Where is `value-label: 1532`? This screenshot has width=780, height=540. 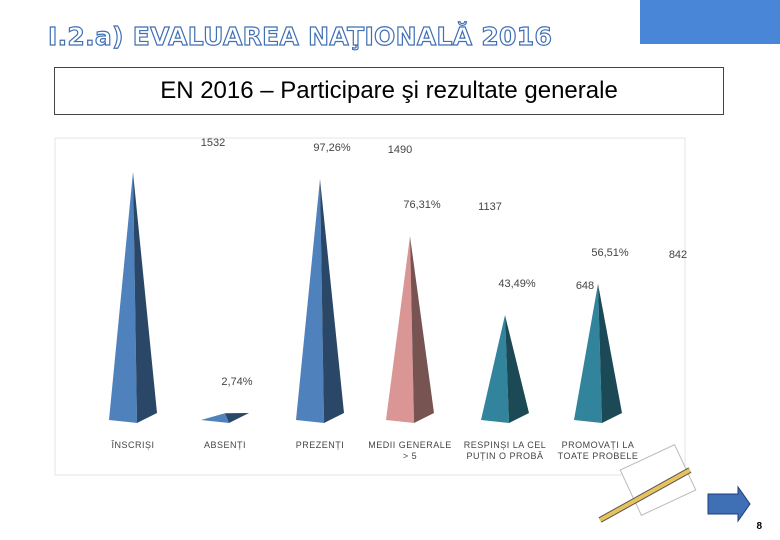
value-label: 1532 is located at coordinates (213, 143).